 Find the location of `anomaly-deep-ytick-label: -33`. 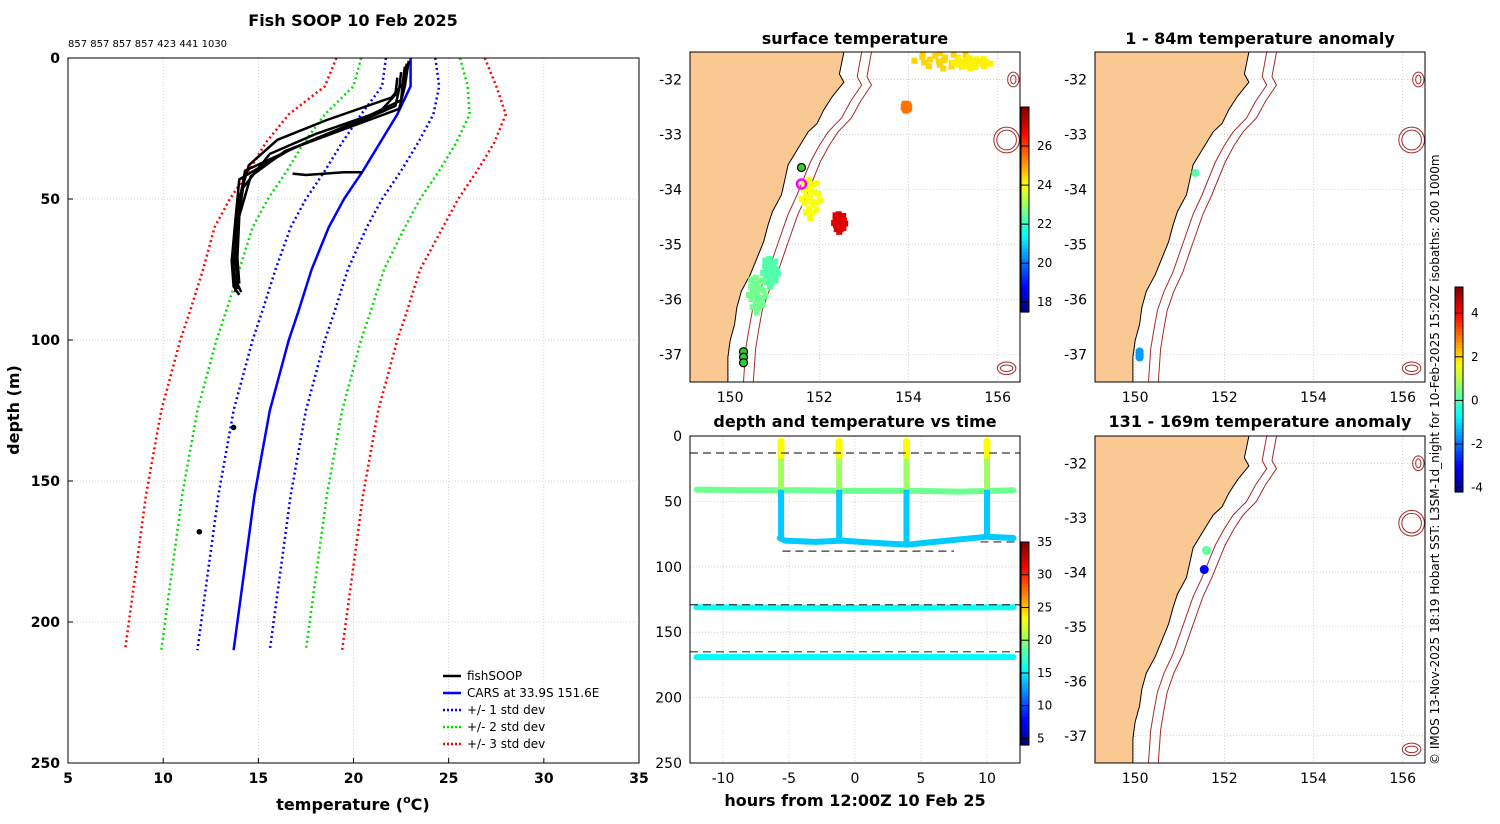

anomaly-deep-ytick-label: -33 is located at coordinates (1075, 519).